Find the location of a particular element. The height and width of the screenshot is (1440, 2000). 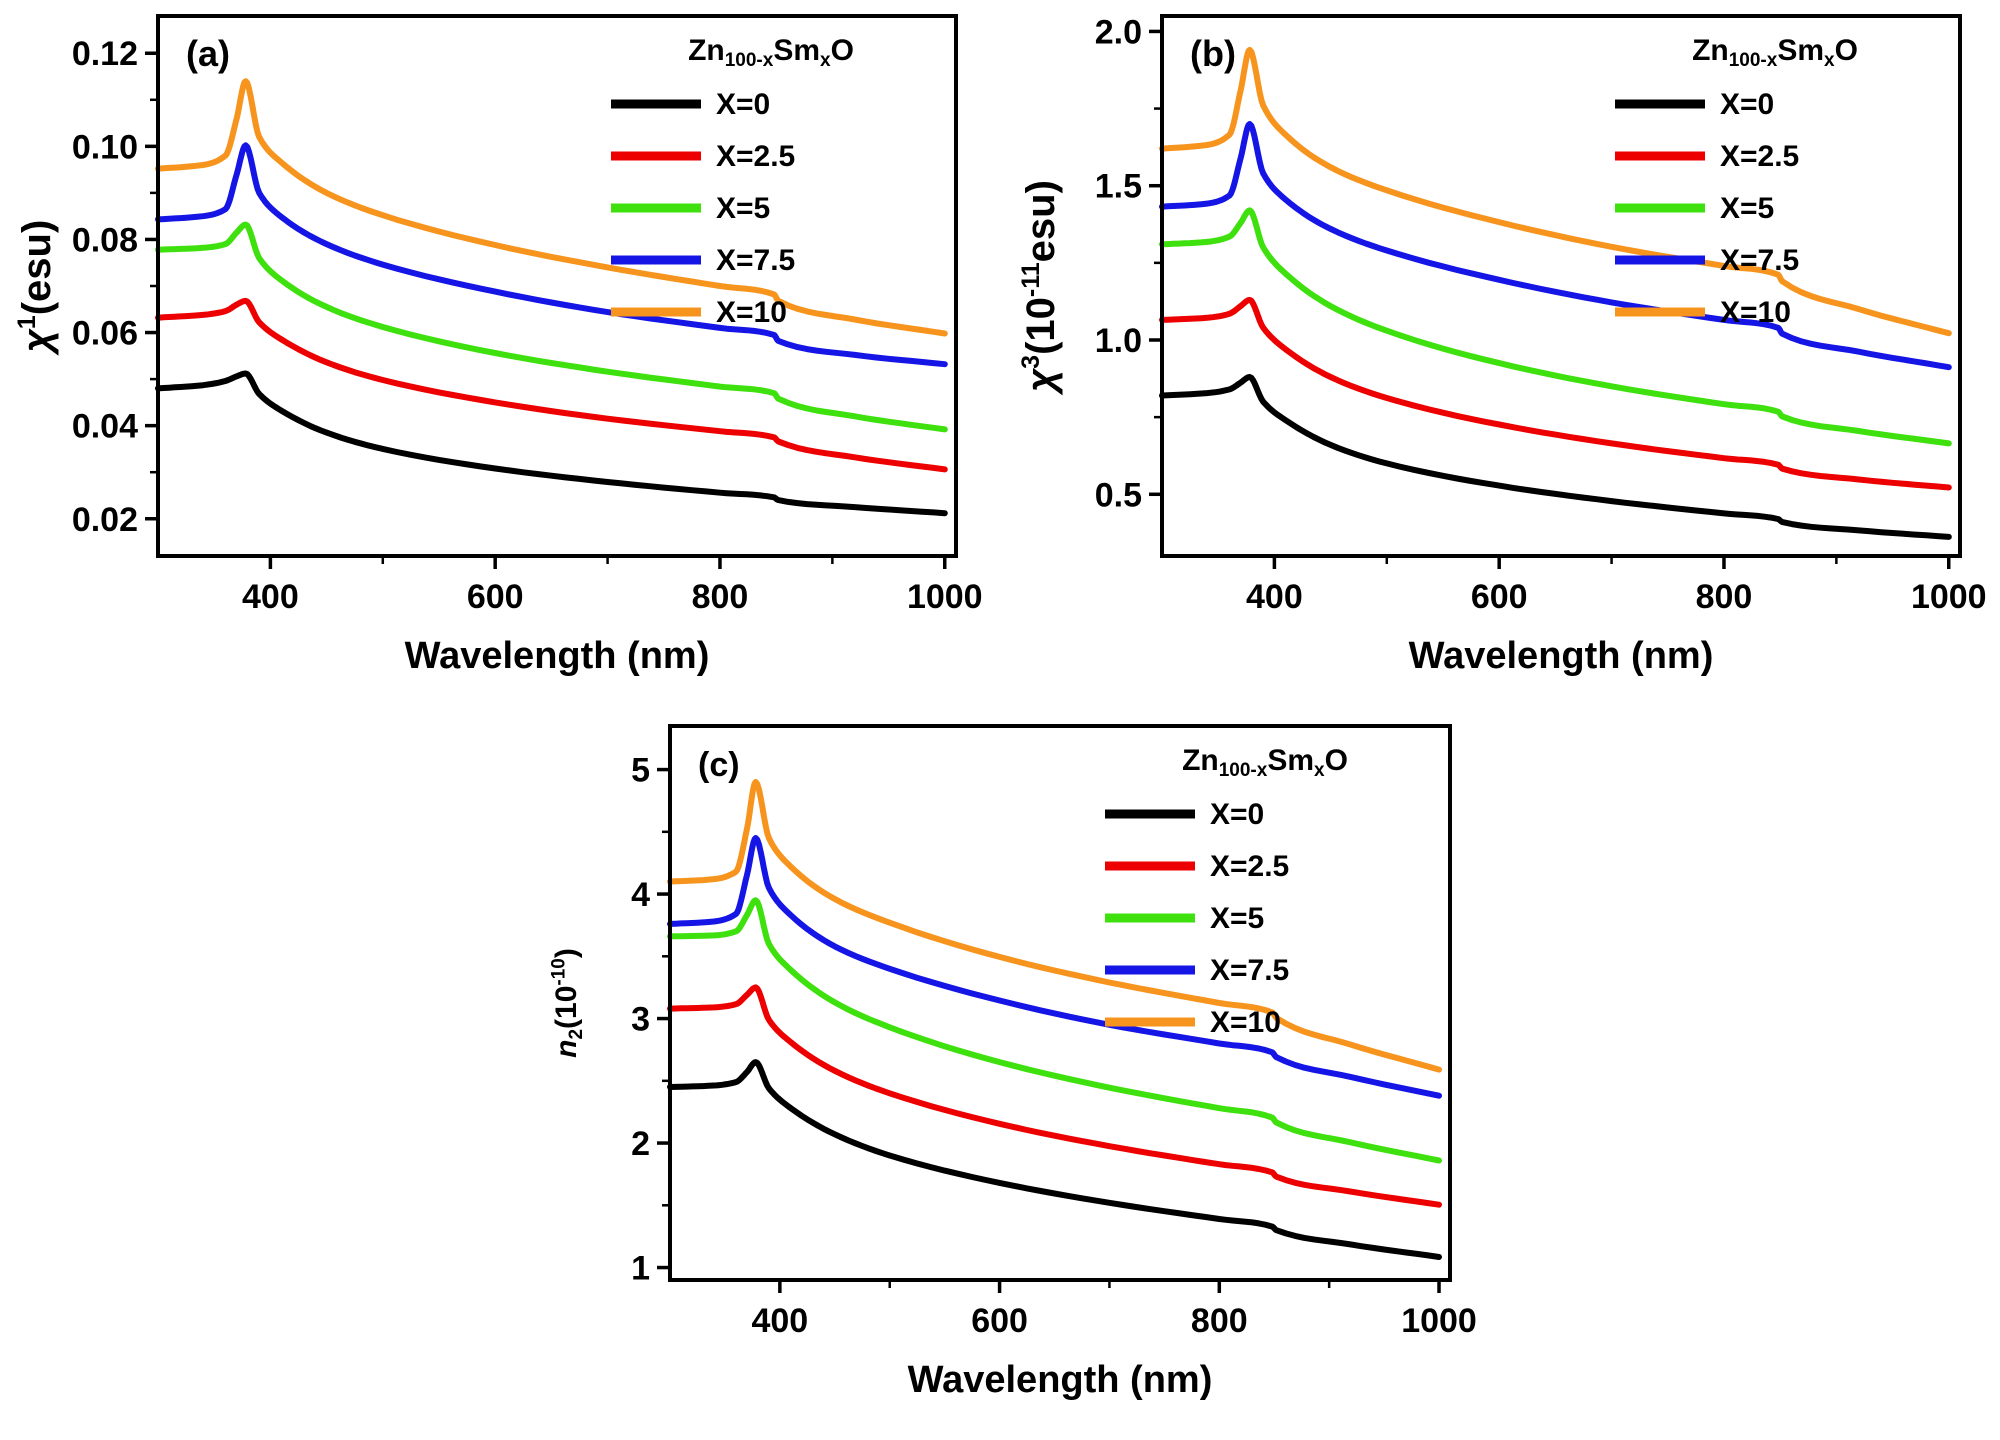

y-axis-title: n2(10-10) is located at coordinates (568, 1003).